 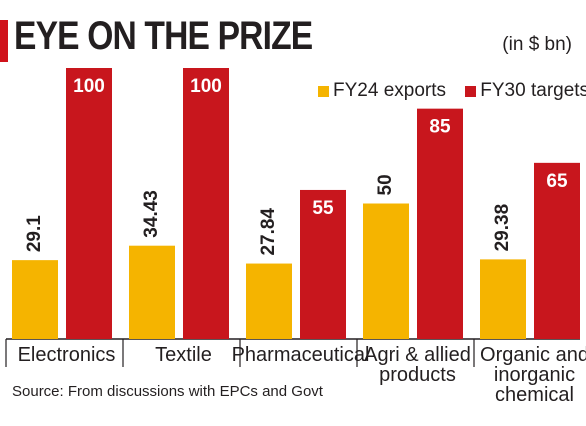 I want to click on value-label-fy30-2: 55, so click(x=323, y=208).